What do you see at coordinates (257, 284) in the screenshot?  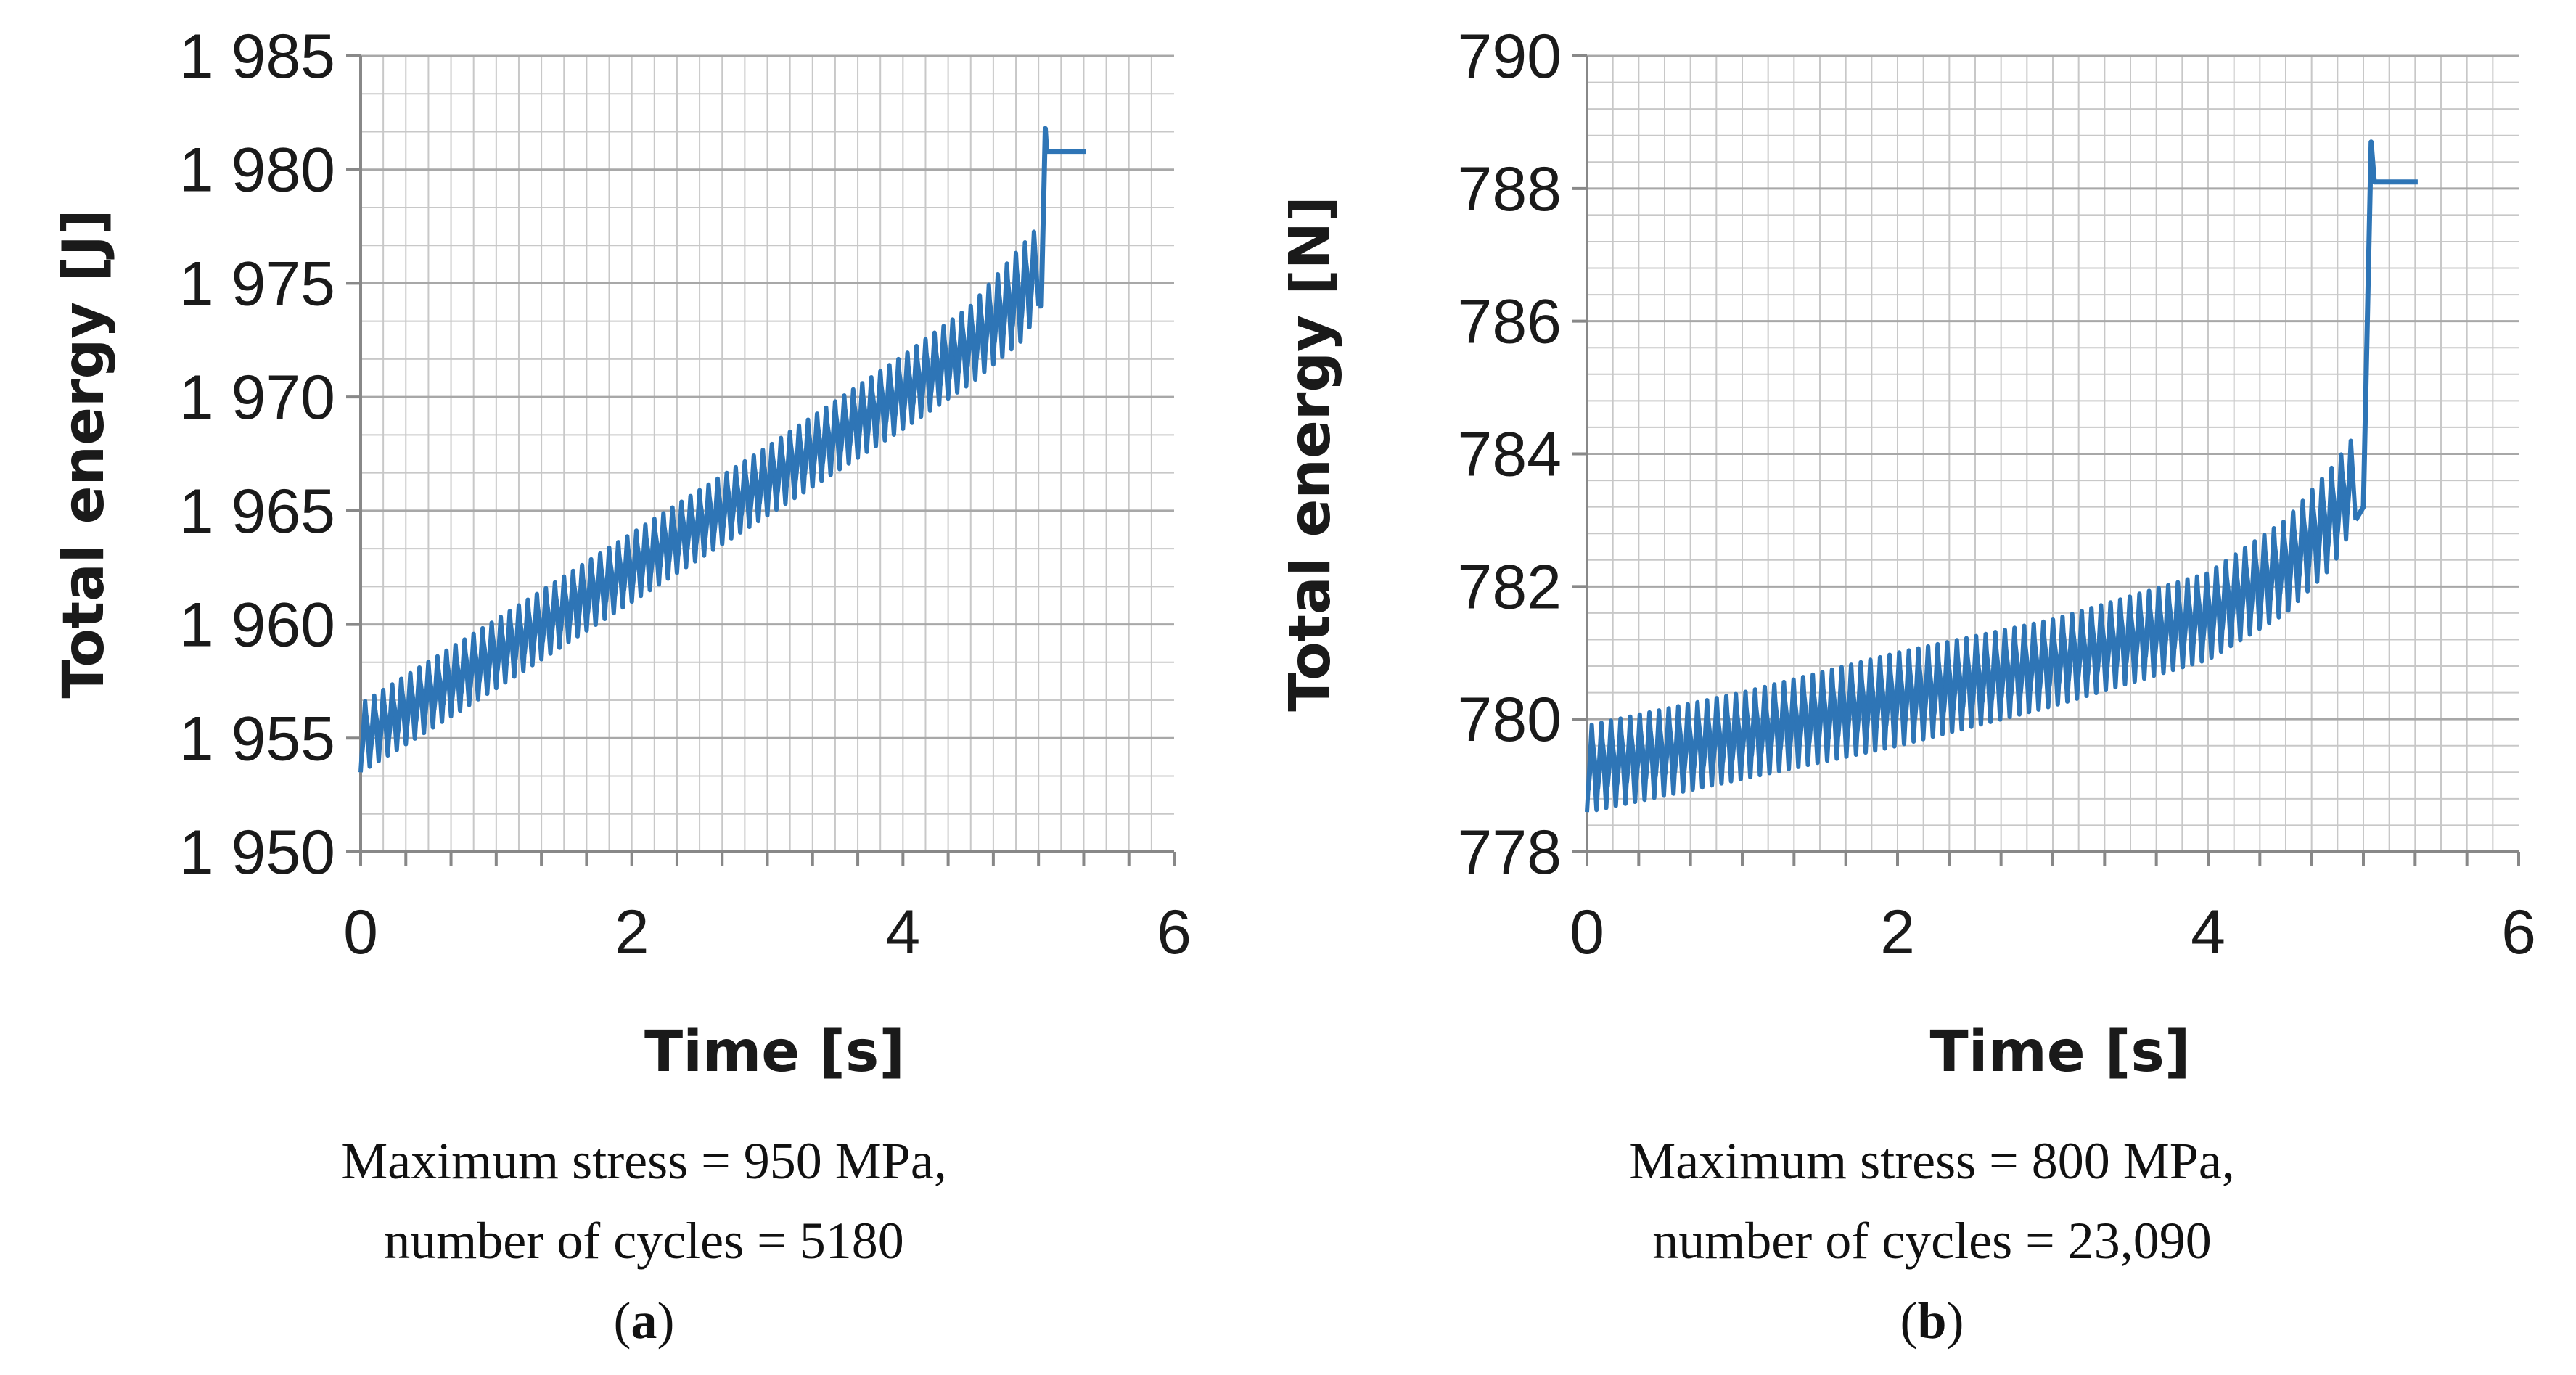 I see `y-tick-label-a: 1 975` at bounding box center [257, 284].